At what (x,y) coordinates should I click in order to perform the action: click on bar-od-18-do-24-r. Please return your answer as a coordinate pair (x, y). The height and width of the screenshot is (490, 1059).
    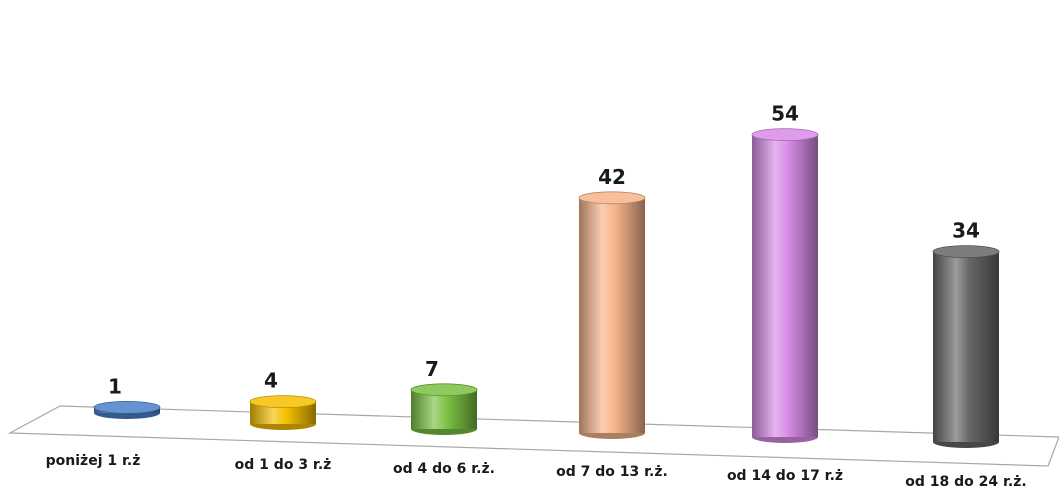
    Looking at the image, I should click on (966, 346).